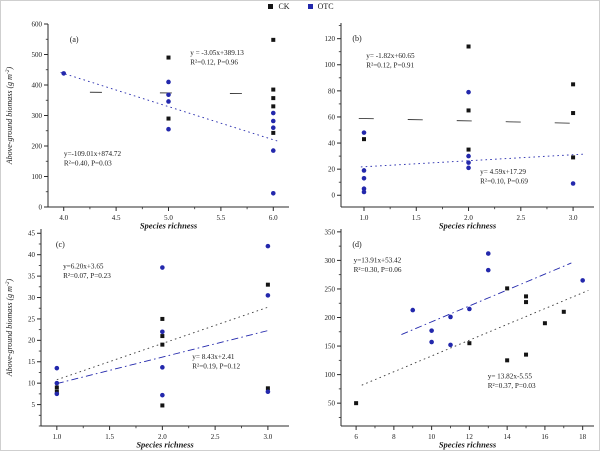 Image resolution: width=600 pixels, height=451 pixels. Describe the element at coordinates (215, 437) in the screenshot. I see `x-tick-label: 2.5` at that location.